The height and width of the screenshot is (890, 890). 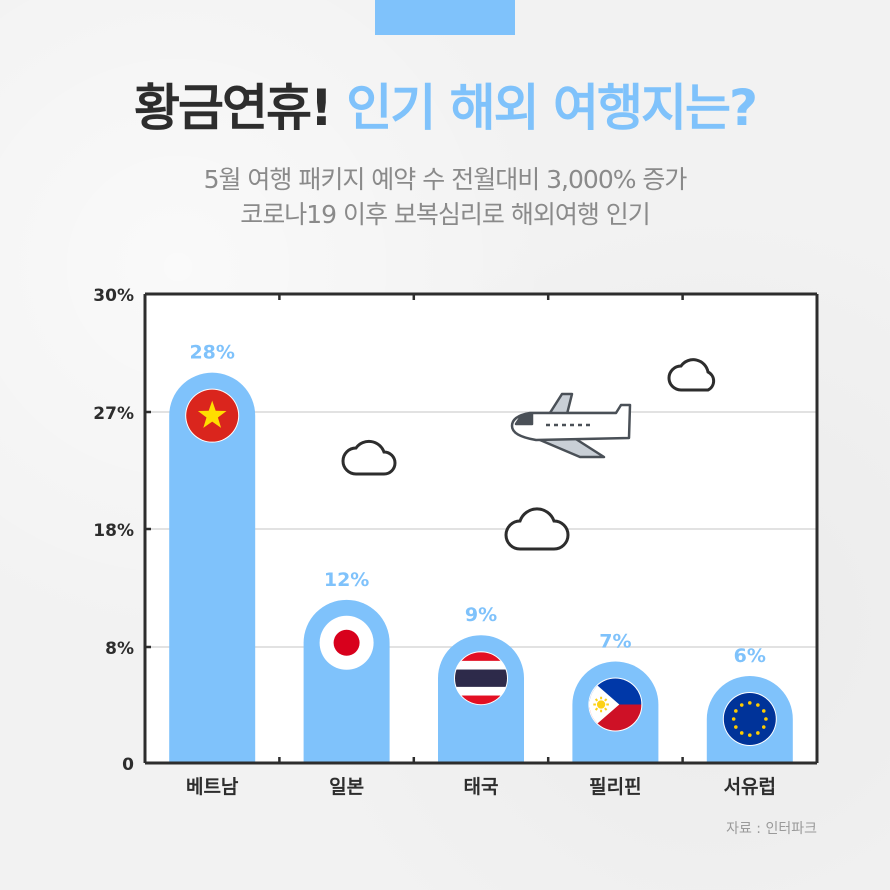 What do you see at coordinates (119, 649) in the screenshot?
I see `y-tick-label: 8%` at bounding box center [119, 649].